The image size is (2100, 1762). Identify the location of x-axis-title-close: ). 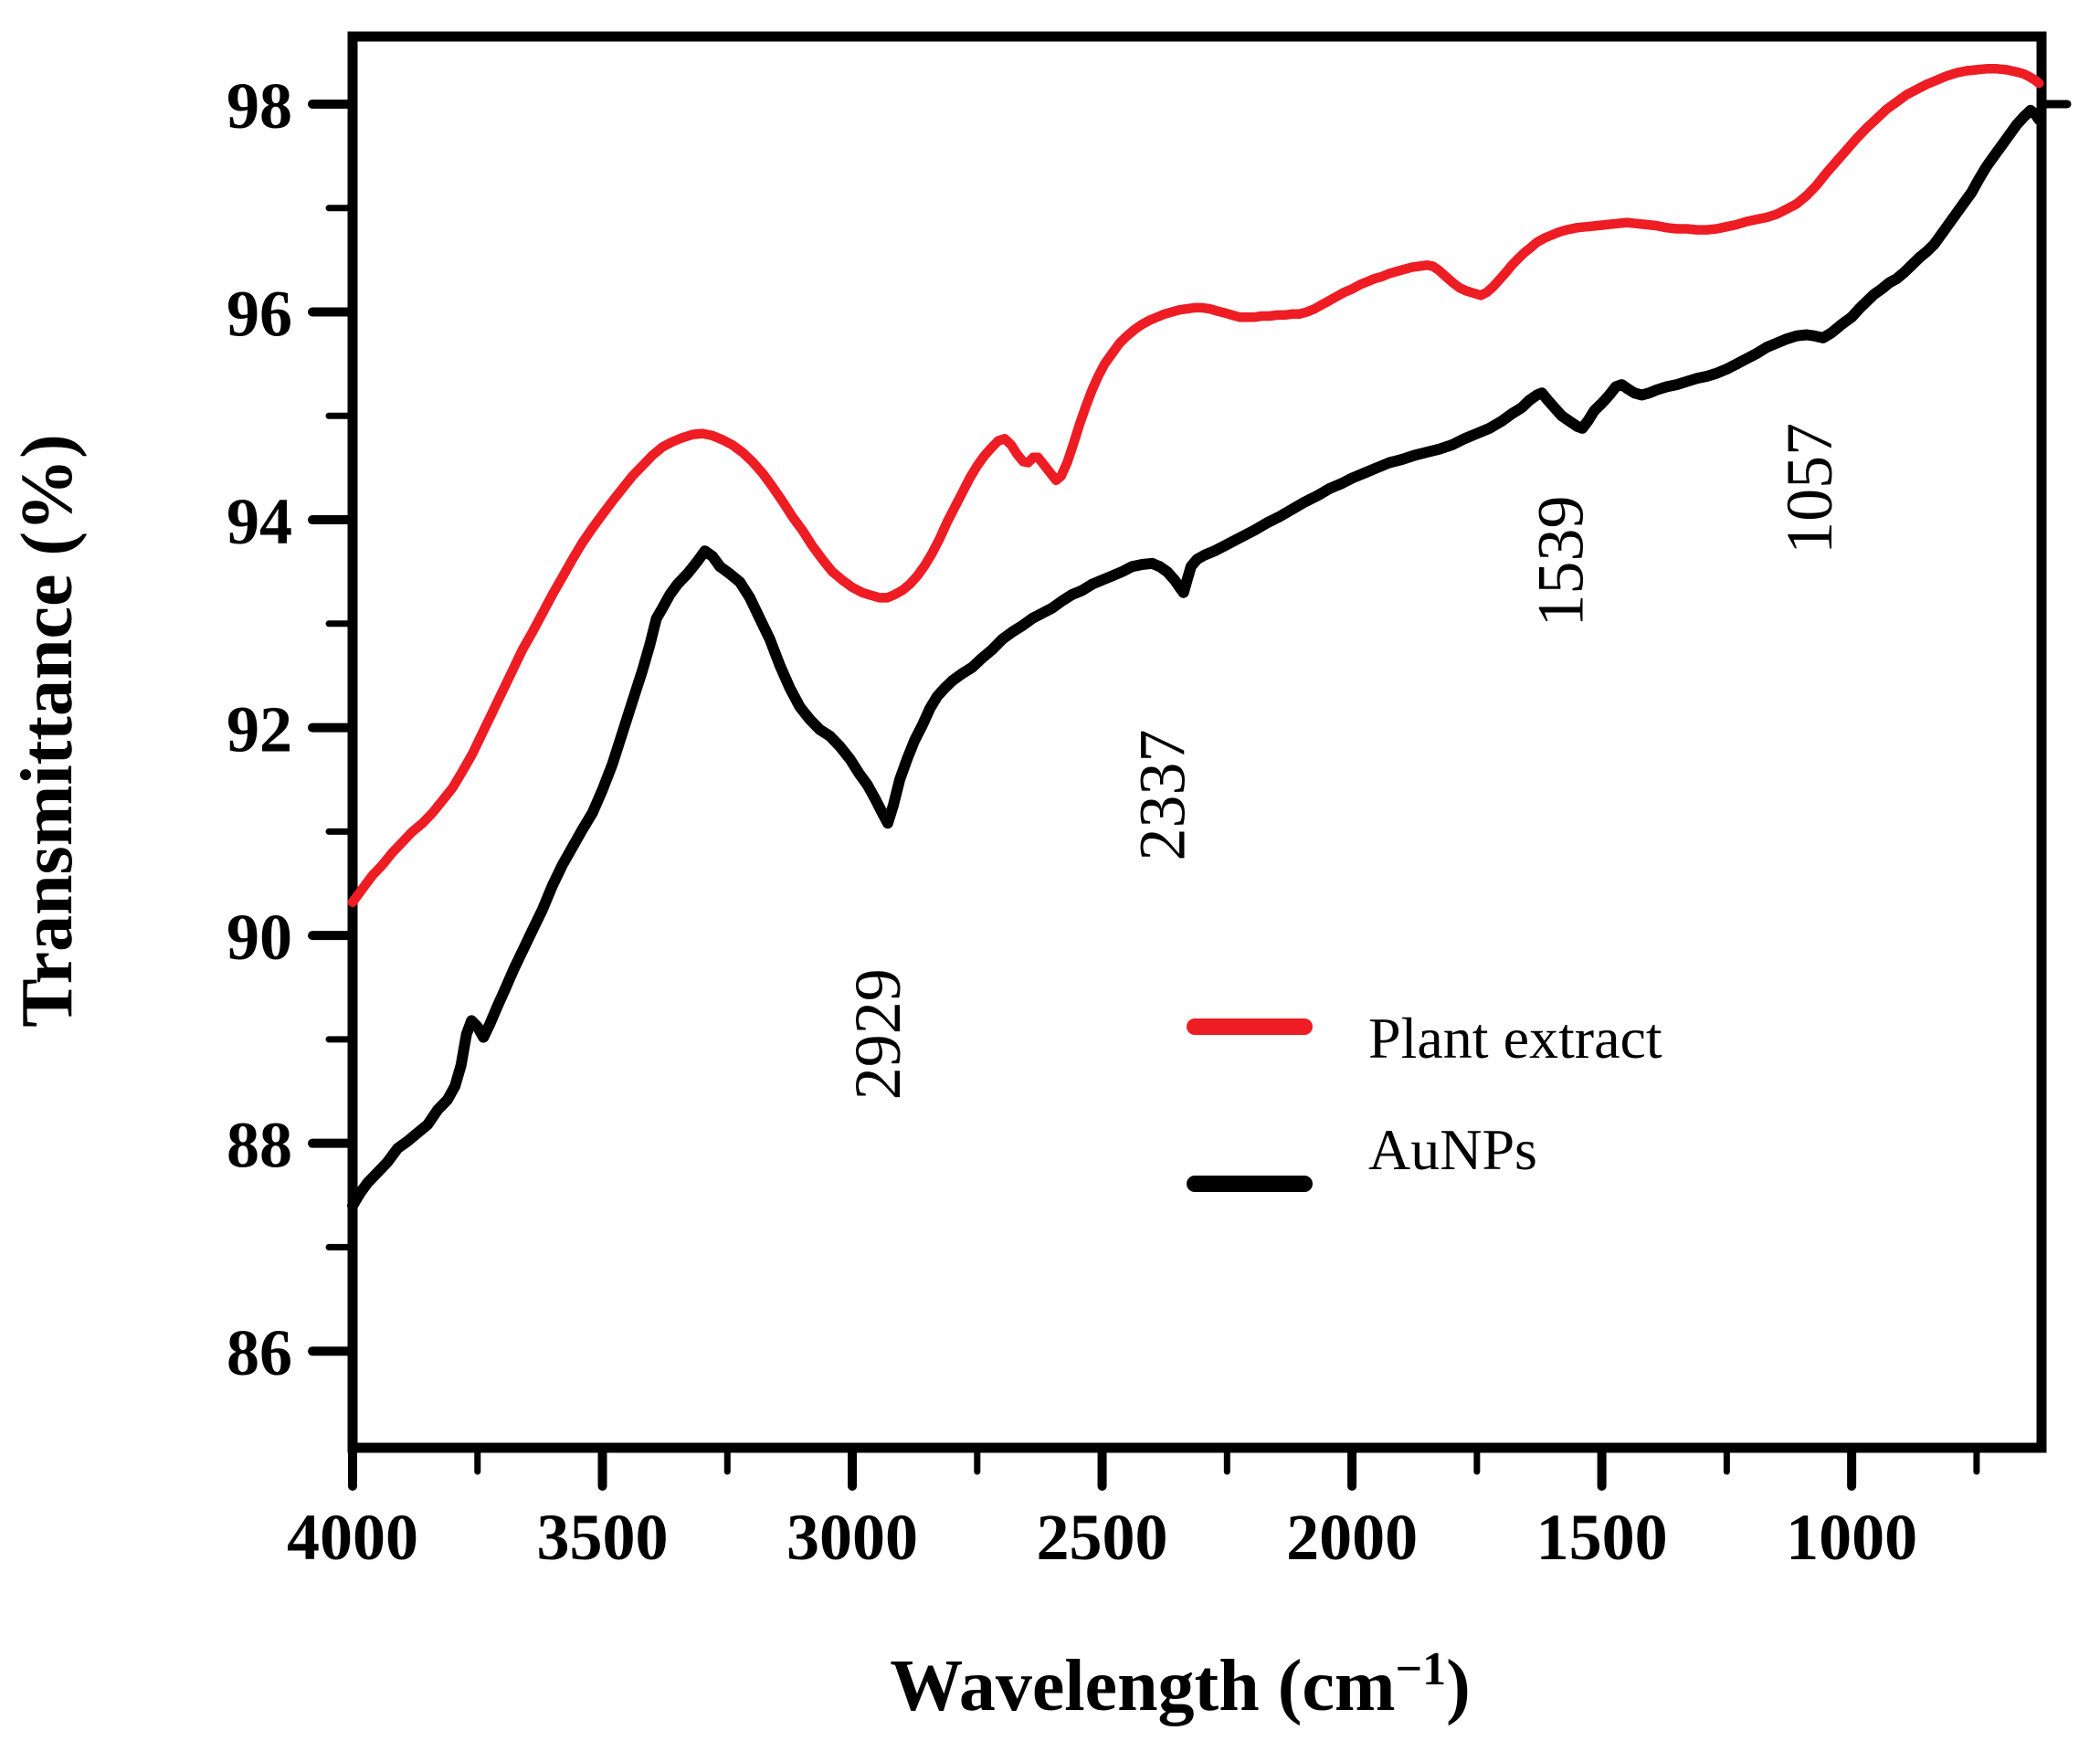
(1458, 1686).